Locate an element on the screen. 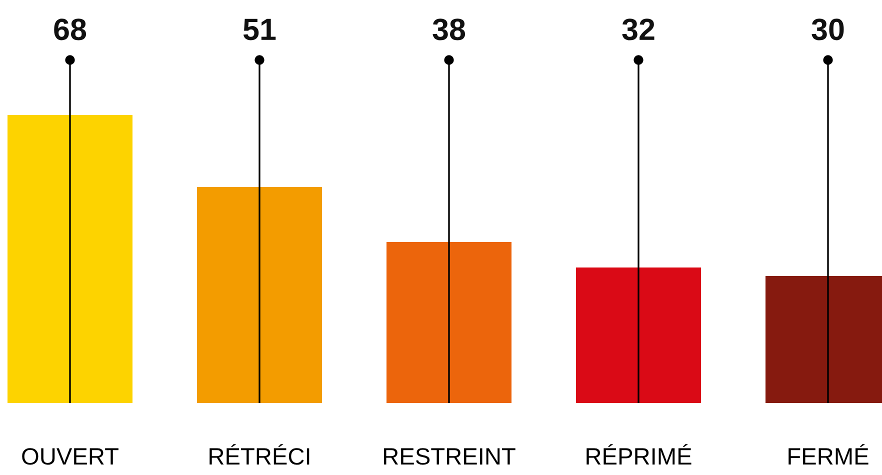  x-tick-label: FERMÉ is located at coordinates (828, 454).